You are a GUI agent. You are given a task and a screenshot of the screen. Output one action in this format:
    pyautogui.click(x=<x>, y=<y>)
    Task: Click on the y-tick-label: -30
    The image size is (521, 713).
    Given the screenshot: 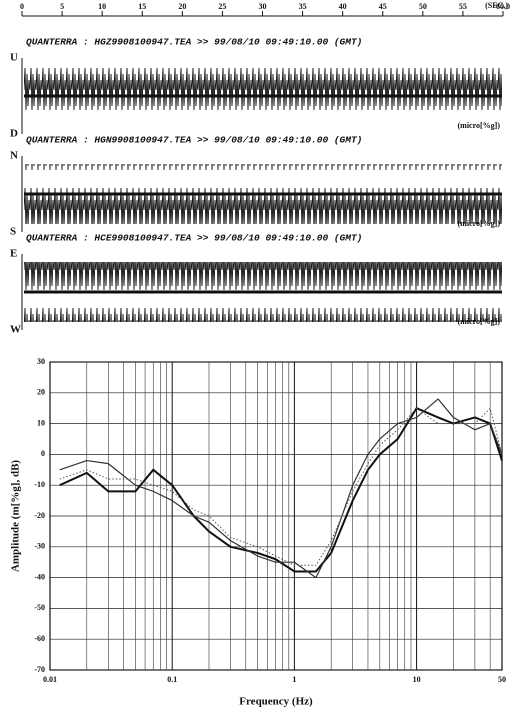 What is the action you would take?
    pyautogui.click(x=39, y=546)
    